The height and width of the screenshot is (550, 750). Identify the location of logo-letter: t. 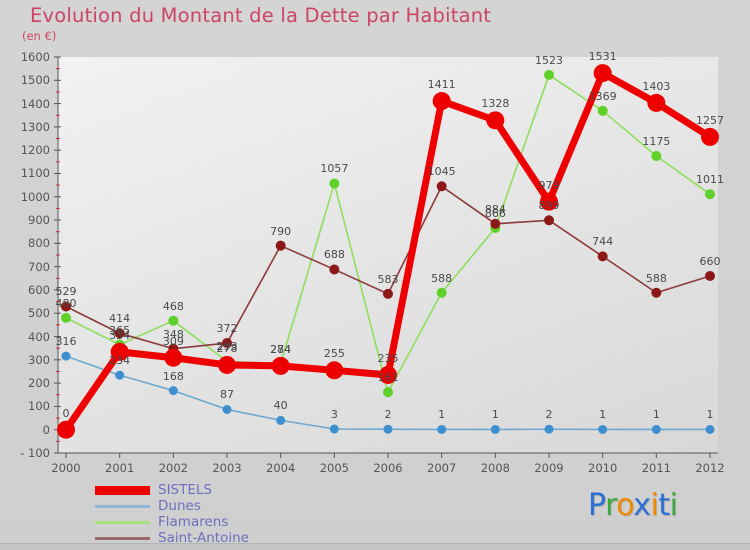
(664, 505).